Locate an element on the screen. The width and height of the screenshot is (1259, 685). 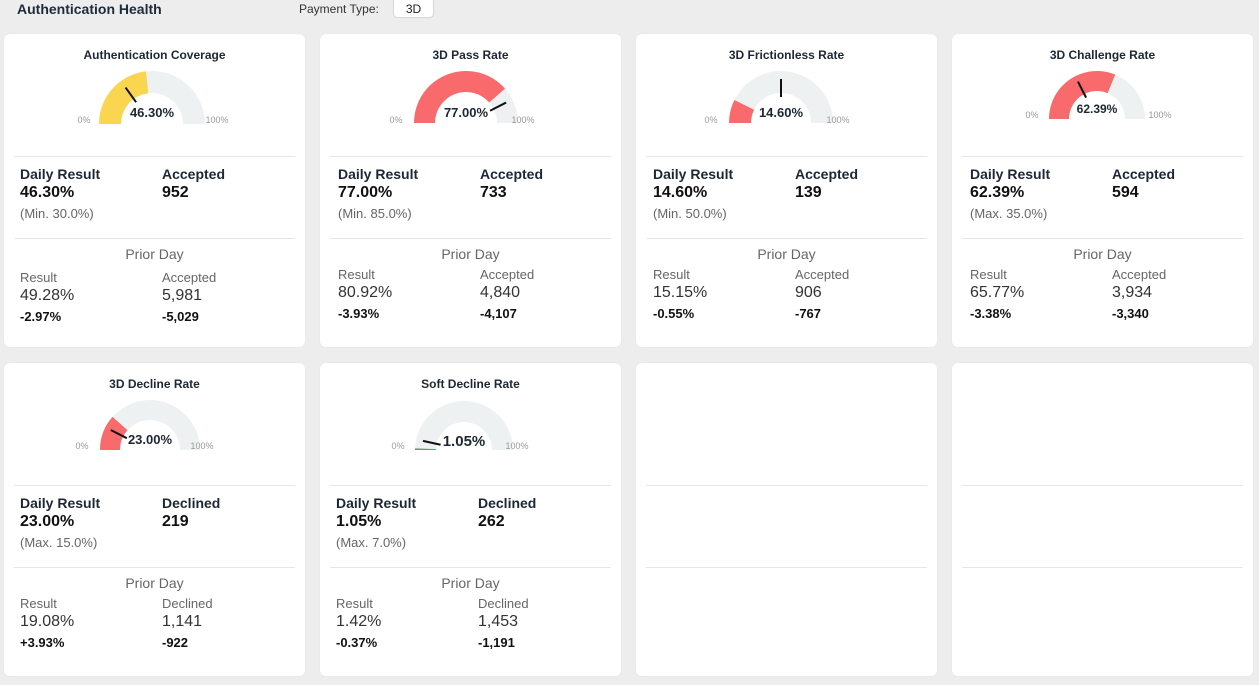
daily-result-value: 1.05% is located at coordinates (359, 521).